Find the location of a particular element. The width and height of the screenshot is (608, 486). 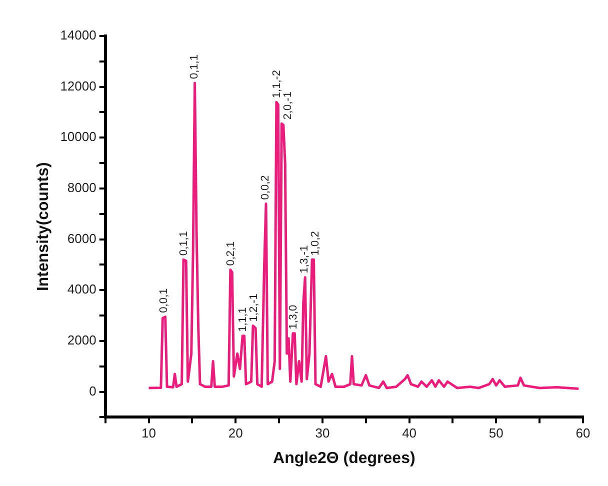

y-tick-label: 2000 is located at coordinates (81, 340).